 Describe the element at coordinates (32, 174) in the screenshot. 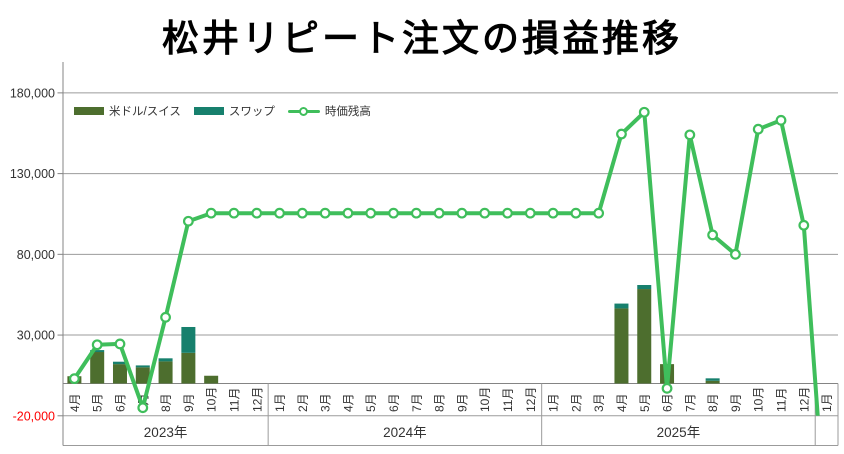

I see `y-axis-label: 130,000` at that location.